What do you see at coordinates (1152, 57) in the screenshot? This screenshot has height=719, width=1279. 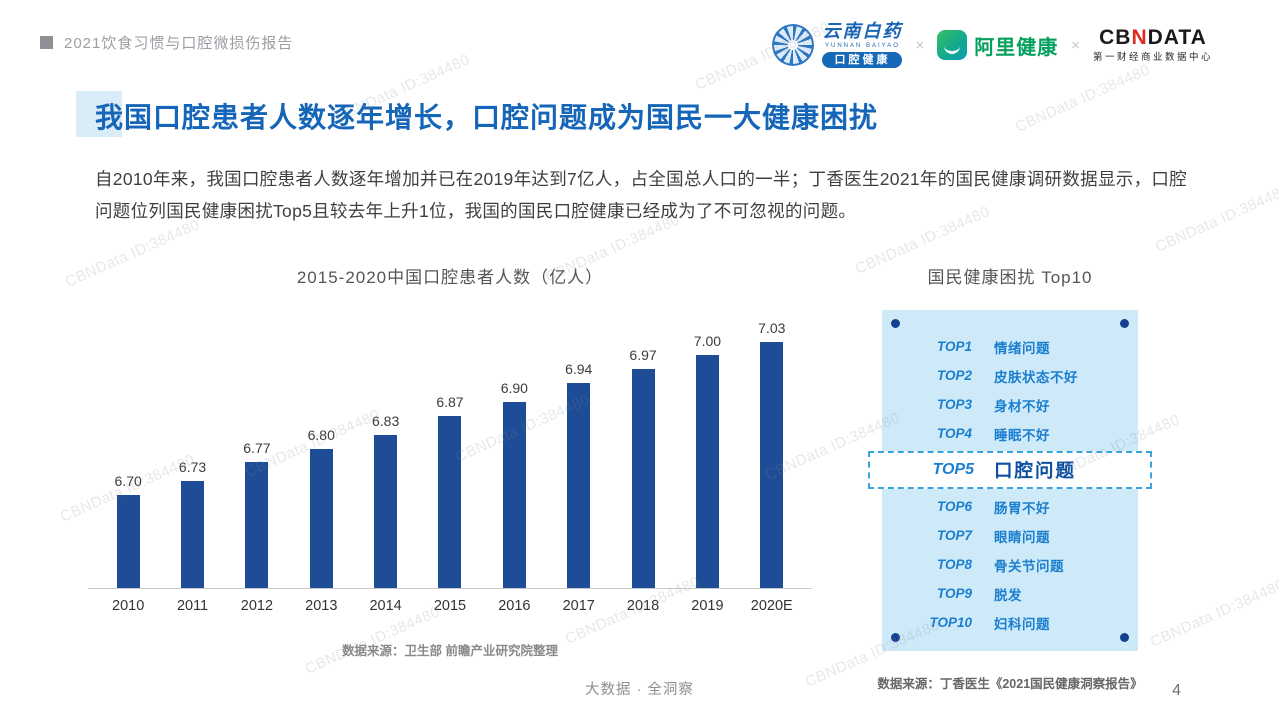 I see `cbndata-subtitle: 第一财经商业数据中心` at bounding box center [1152, 57].